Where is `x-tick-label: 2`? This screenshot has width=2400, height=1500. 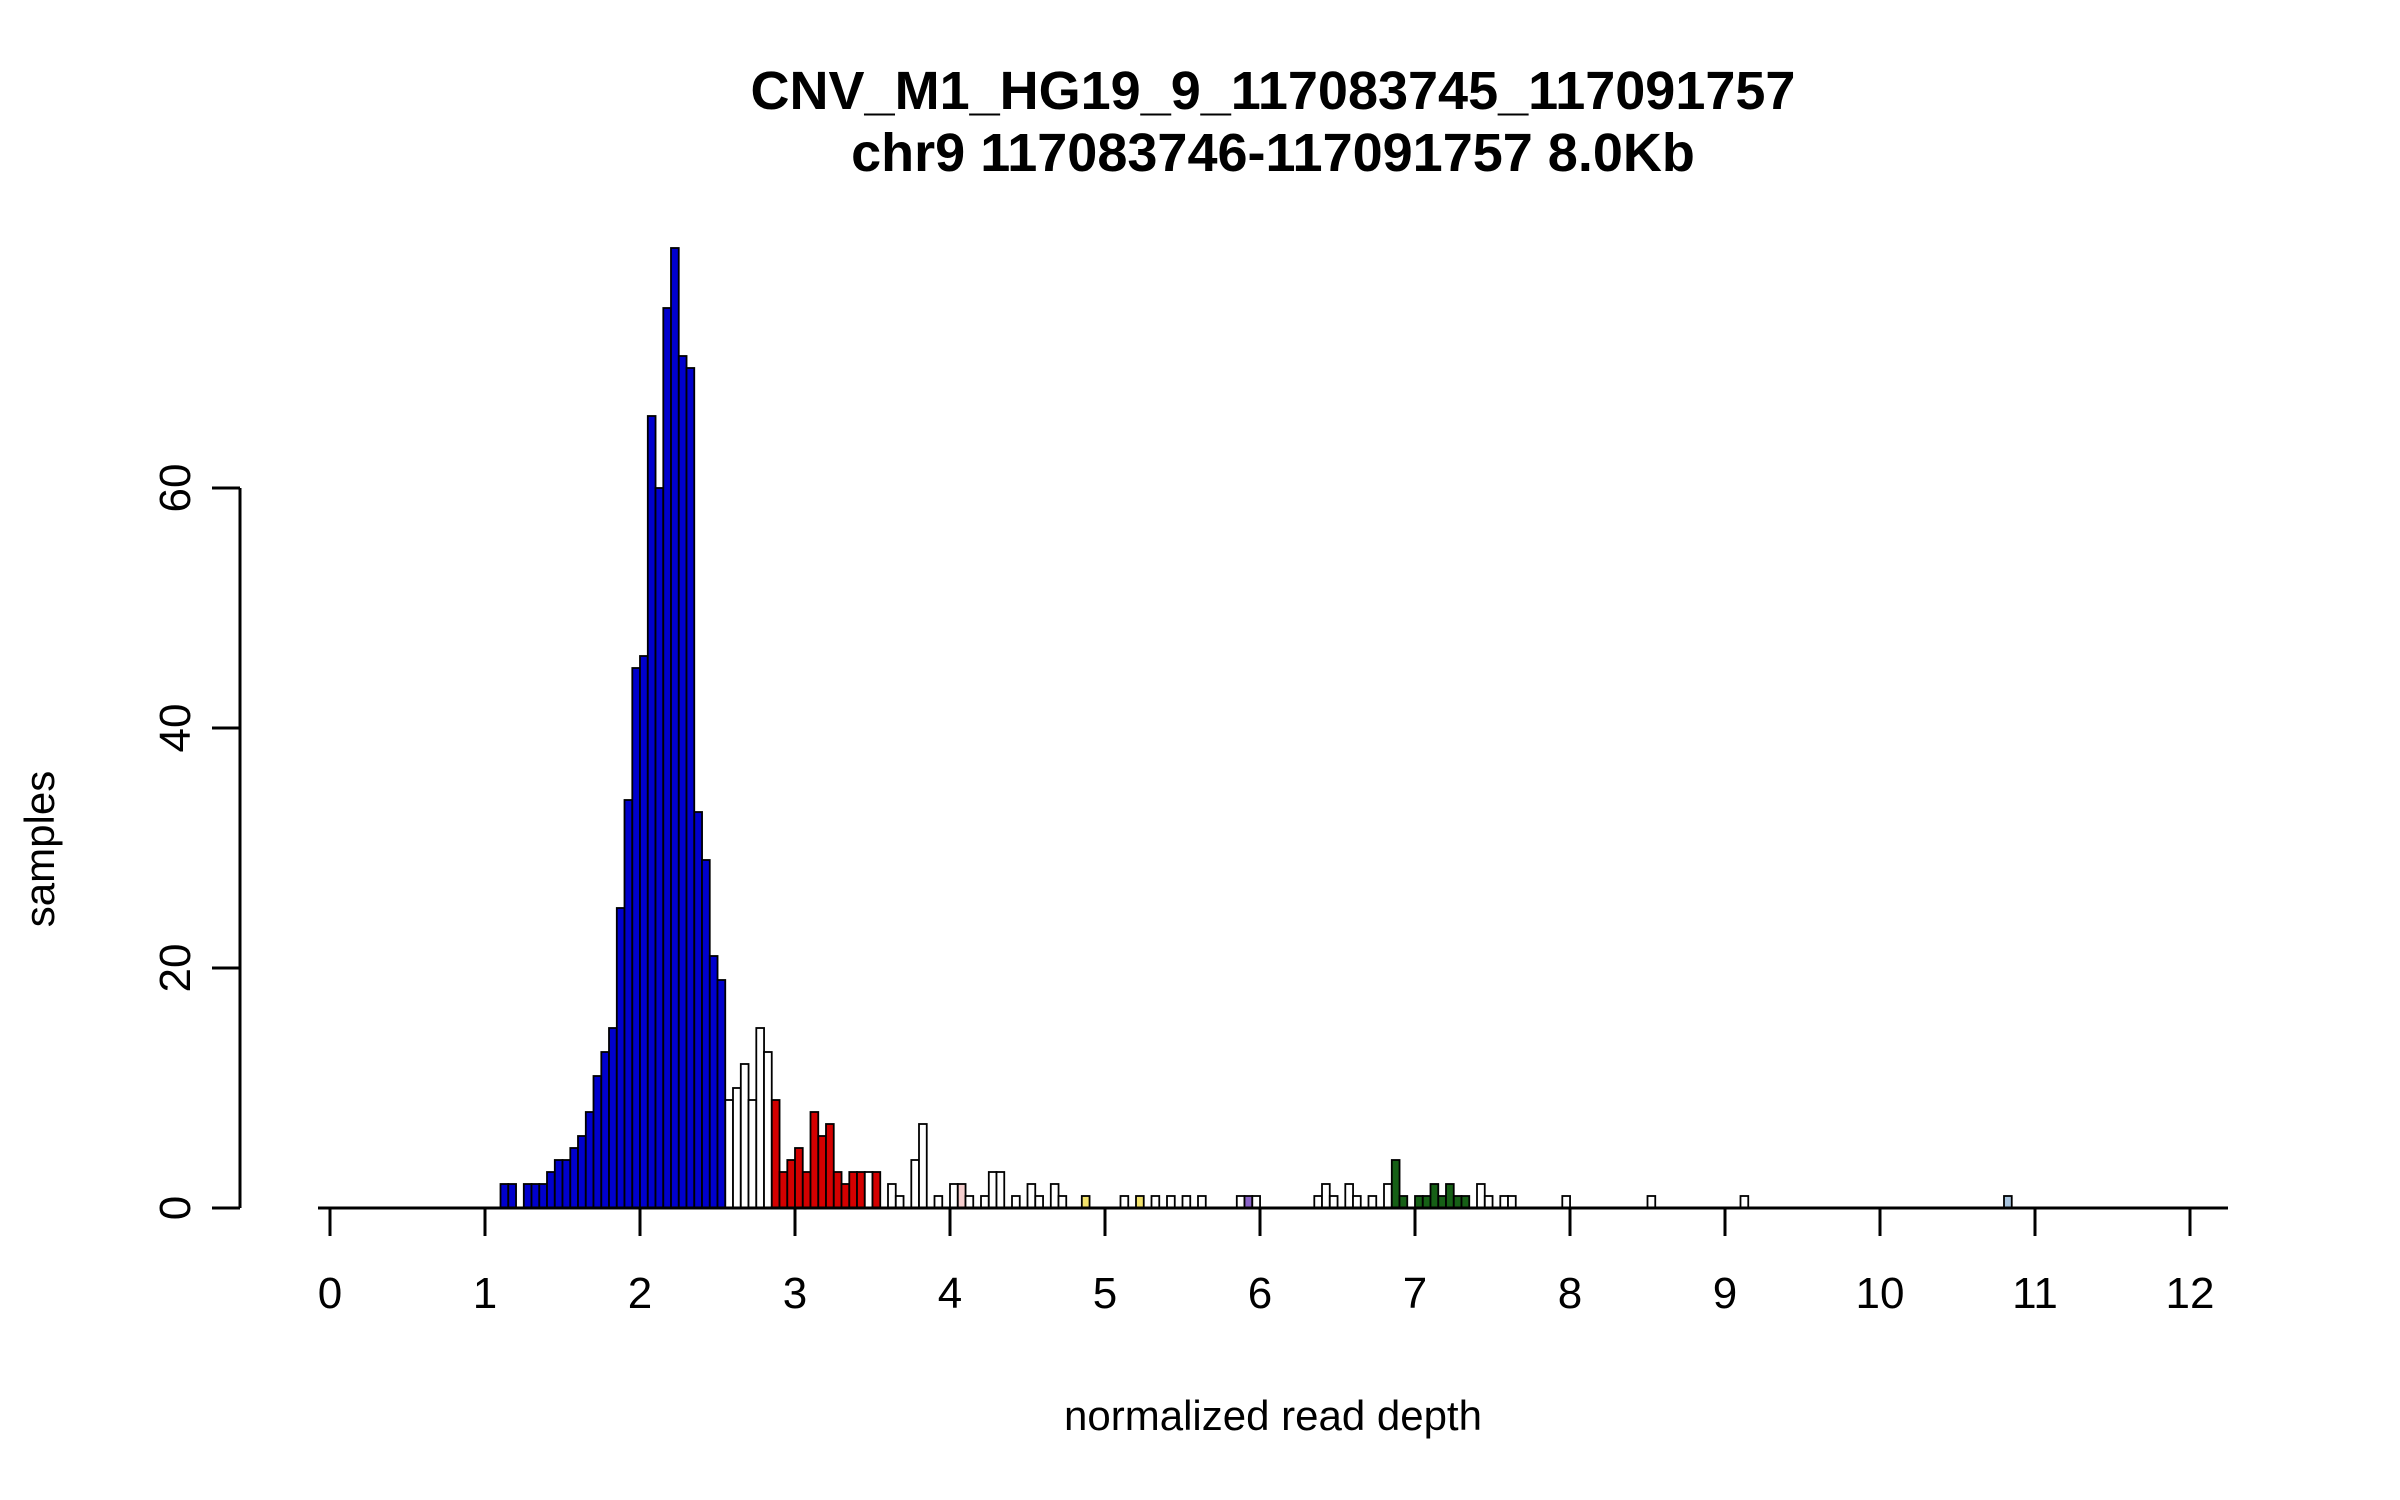 x-tick-label: 2 is located at coordinates (640, 1293).